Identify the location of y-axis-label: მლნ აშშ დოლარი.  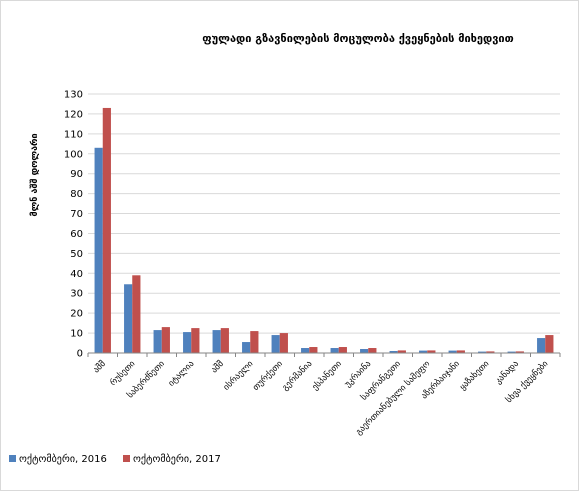
(34, 174).